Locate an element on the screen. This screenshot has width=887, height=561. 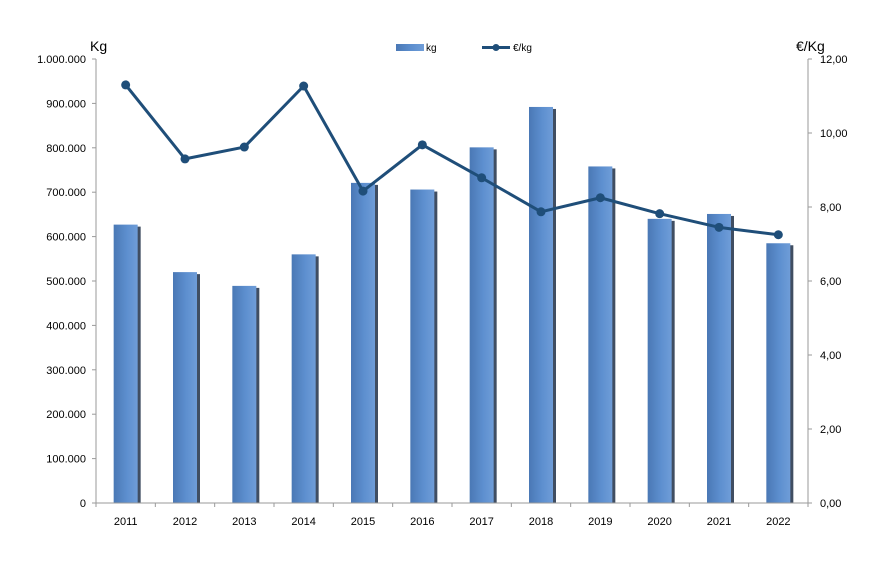
bar-2011 is located at coordinates (127, 363).